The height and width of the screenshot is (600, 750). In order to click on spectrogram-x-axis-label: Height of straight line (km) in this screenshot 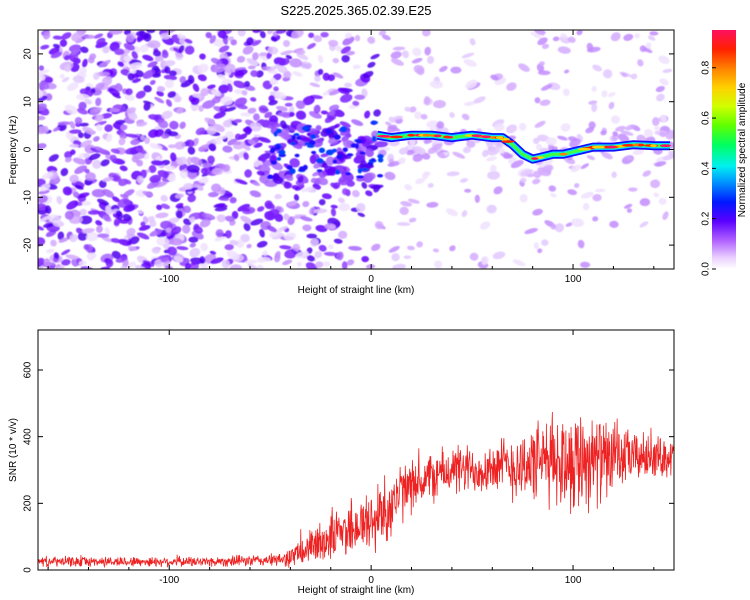, I will do `click(356, 290)`.